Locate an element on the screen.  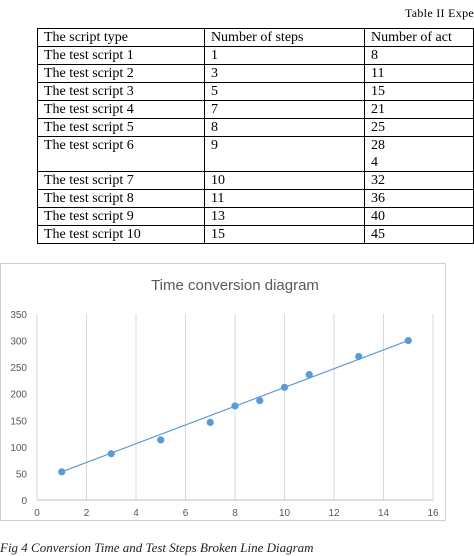
cell-script-type: The test script 9 is located at coordinates (121, 216).